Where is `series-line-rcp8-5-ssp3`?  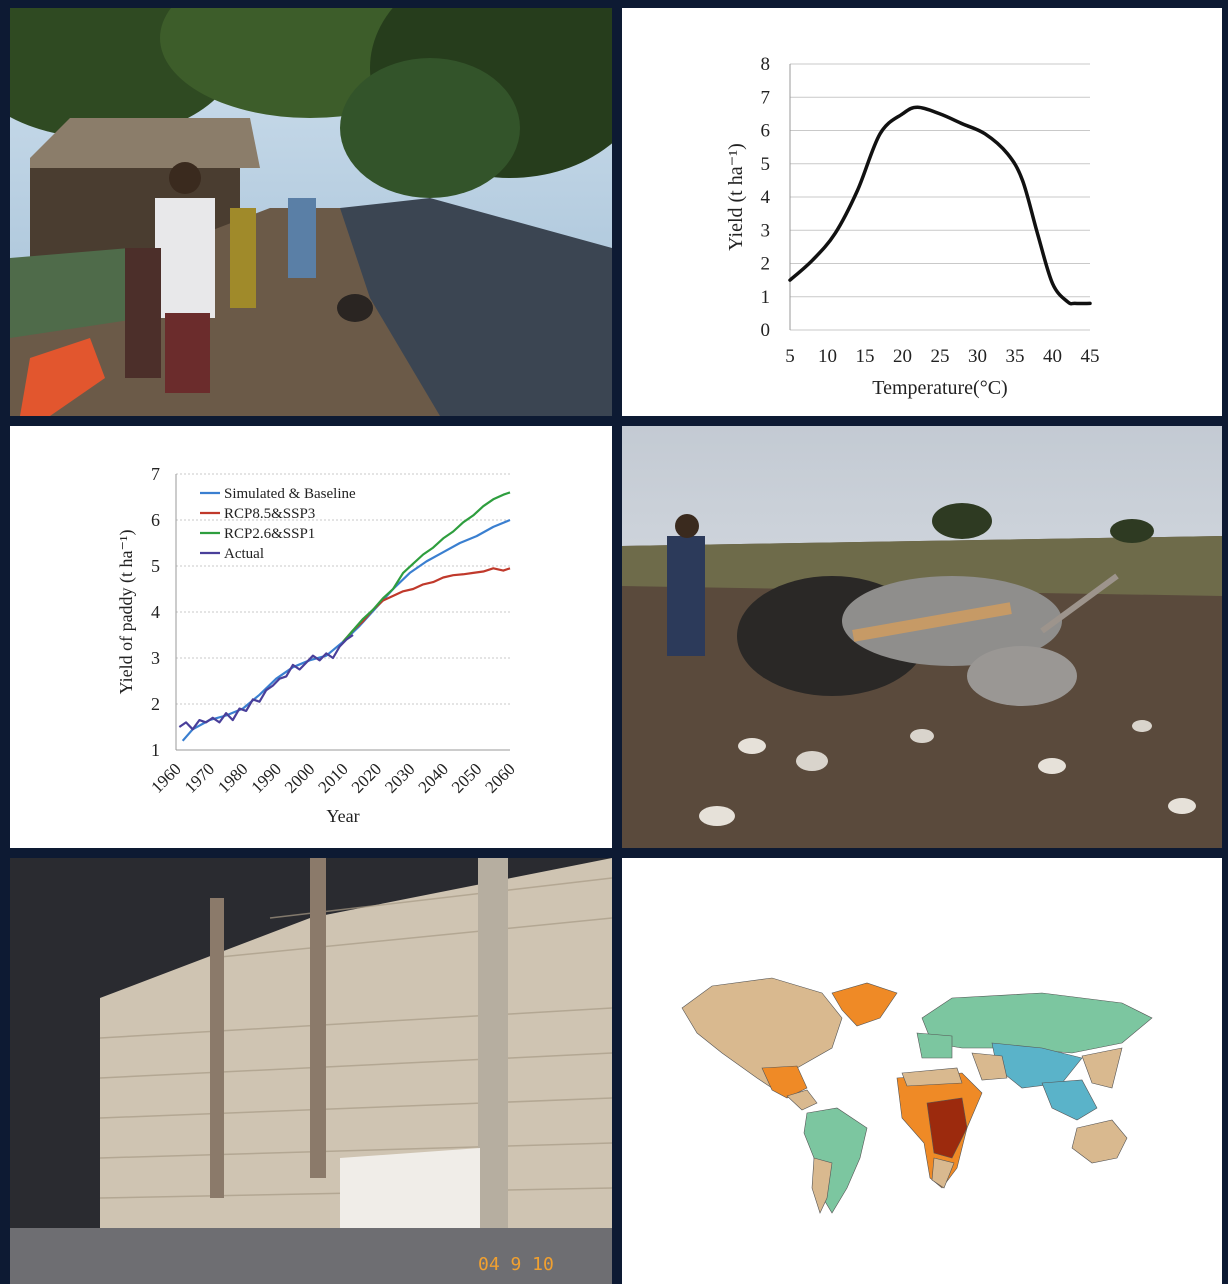 series-line-rcp8-5-ssp3 is located at coordinates (426, 605).